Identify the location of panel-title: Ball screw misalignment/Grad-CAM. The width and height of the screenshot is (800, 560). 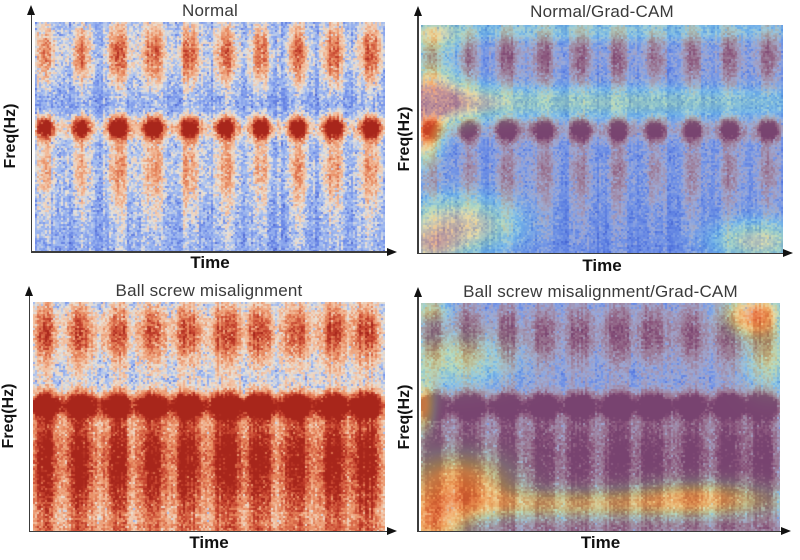
(600, 291).